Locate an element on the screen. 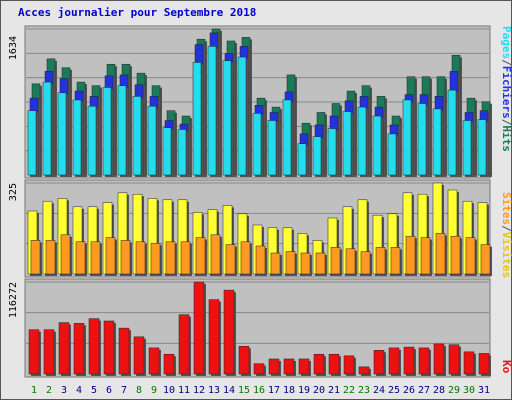 The image size is (512, 400). x-tick-label: 22 is located at coordinates (349, 390).